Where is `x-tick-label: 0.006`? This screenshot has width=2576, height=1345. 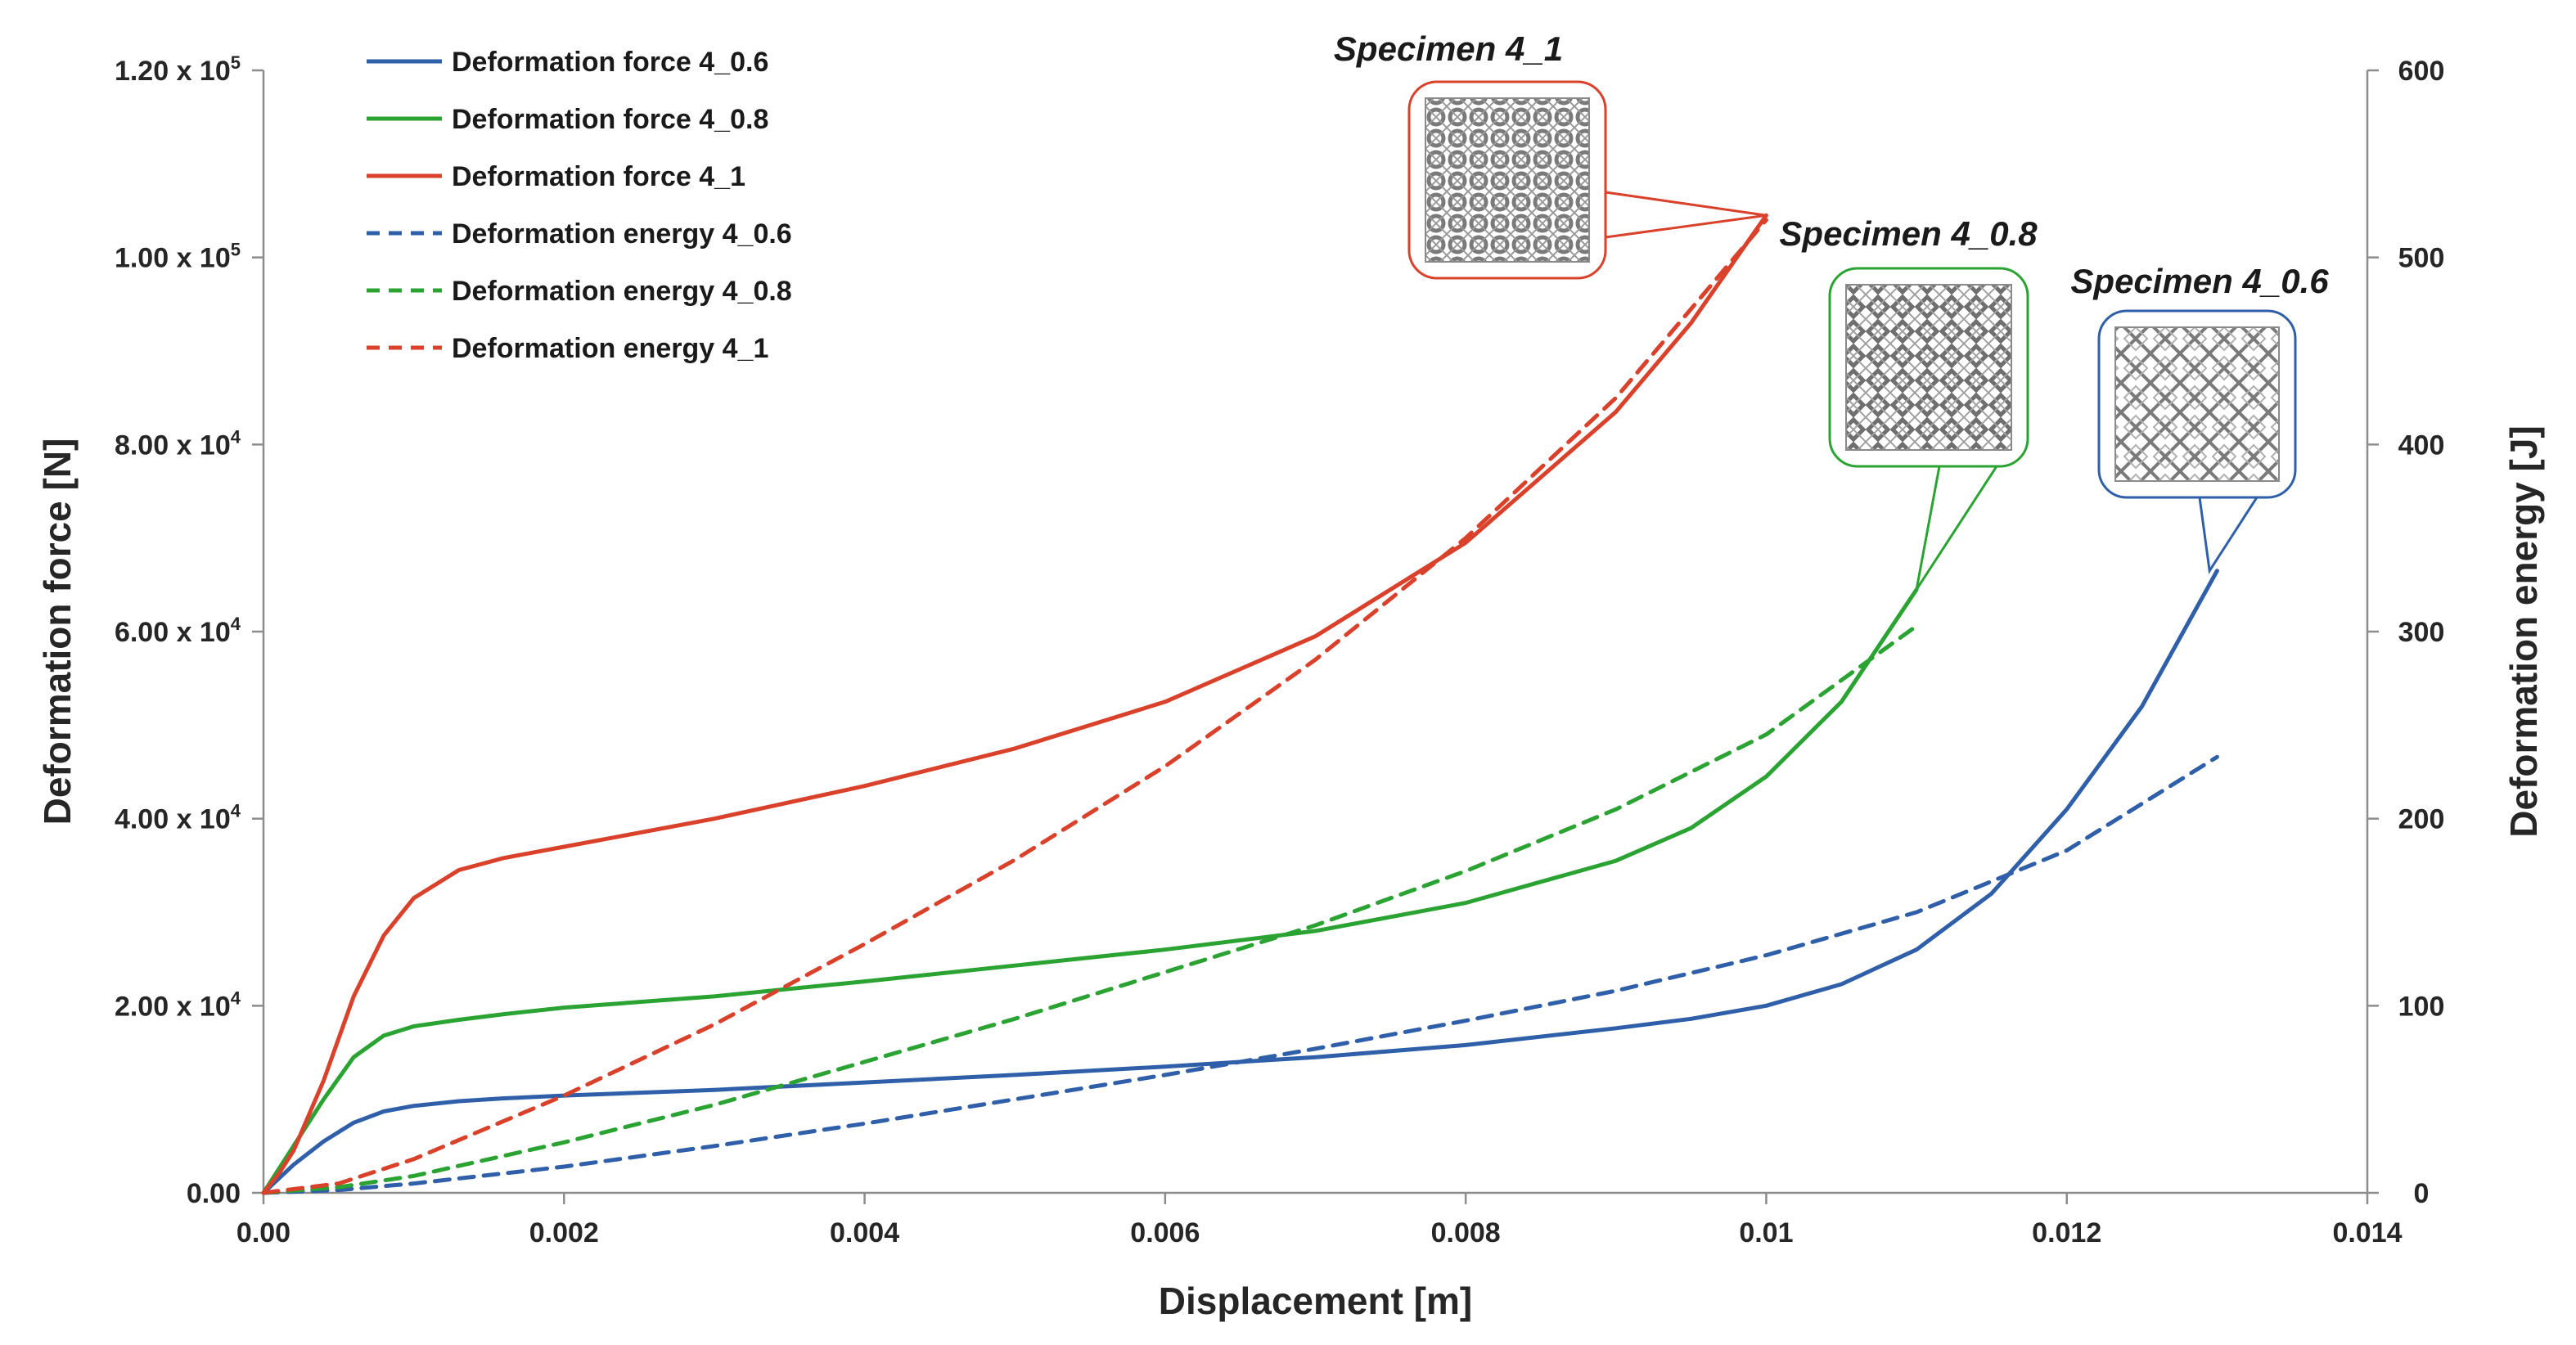
x-tick-label: 0.006 is located at coordinates (1165, 1232).